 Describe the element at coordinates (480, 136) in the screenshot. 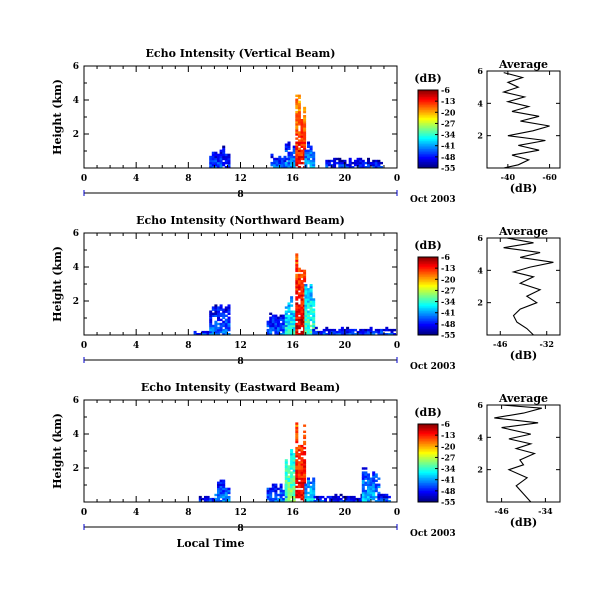

I see `average-y-tick-label: 2` at that location.